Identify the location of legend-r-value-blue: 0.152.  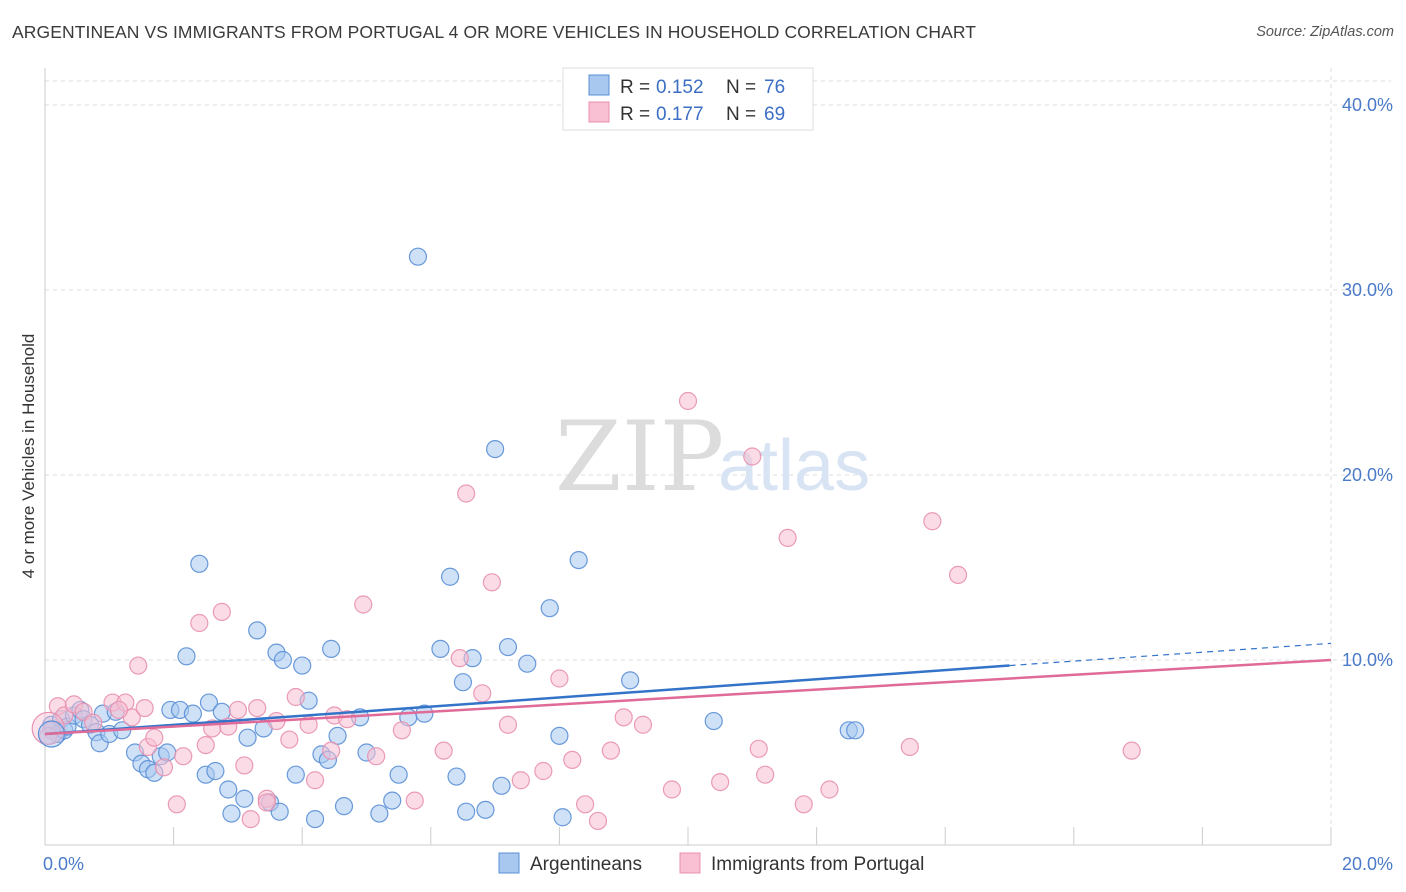
(680, 87).